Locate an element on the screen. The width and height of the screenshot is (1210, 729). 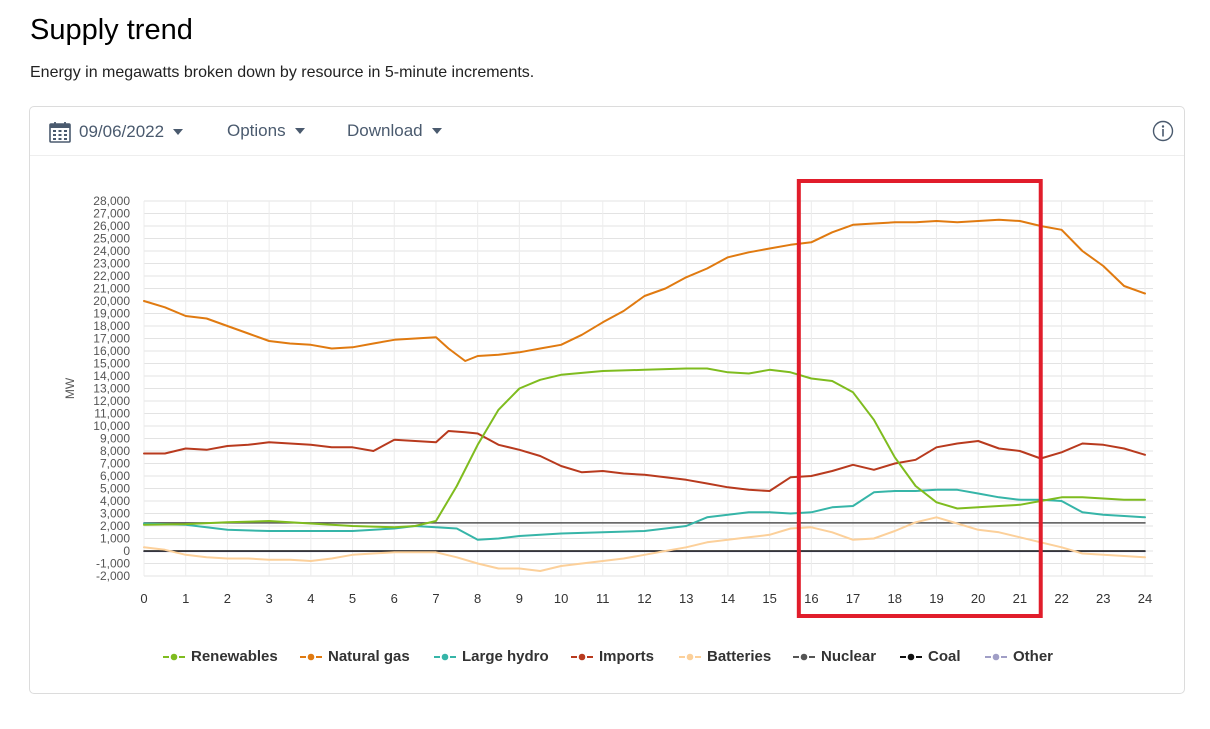
y-tick-label: 18,000 is located at coordinates (111, 326).